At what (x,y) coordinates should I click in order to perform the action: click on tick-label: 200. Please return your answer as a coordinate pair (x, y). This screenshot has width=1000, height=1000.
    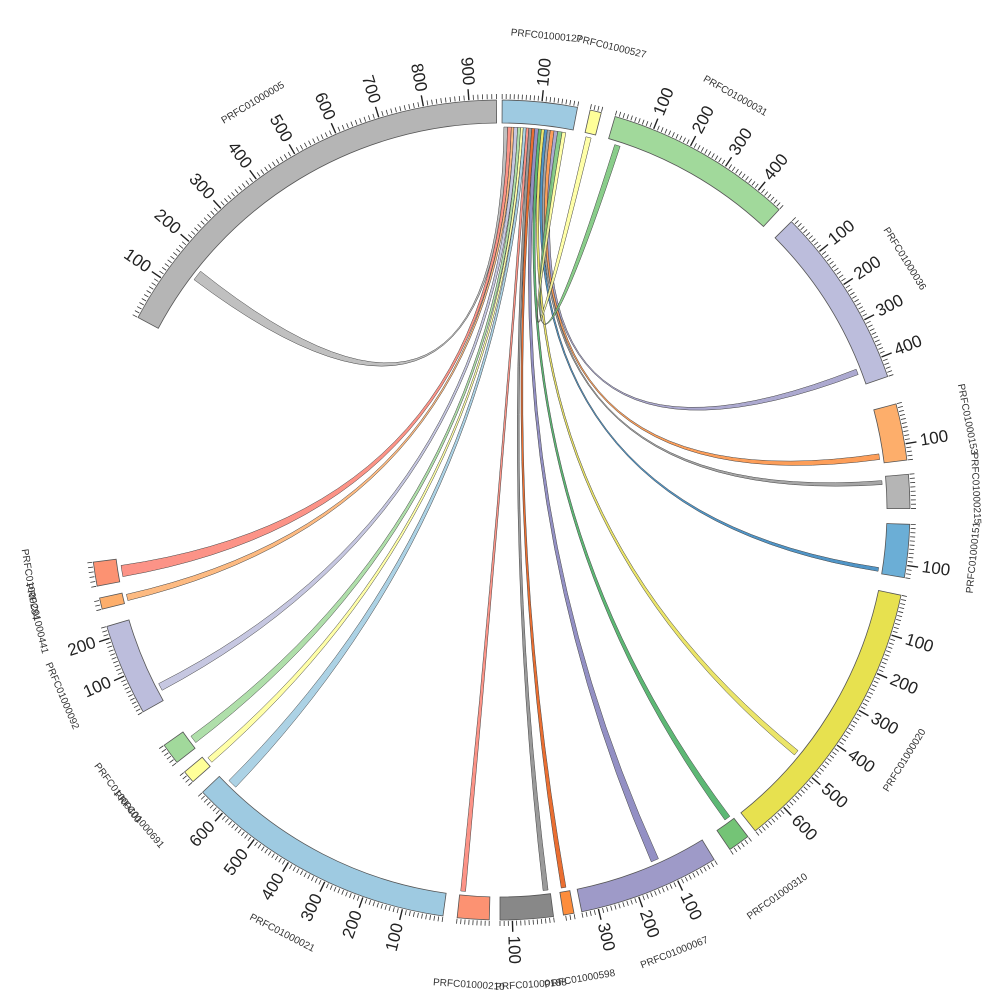
    Looking at the image, I should click on (703, 120).